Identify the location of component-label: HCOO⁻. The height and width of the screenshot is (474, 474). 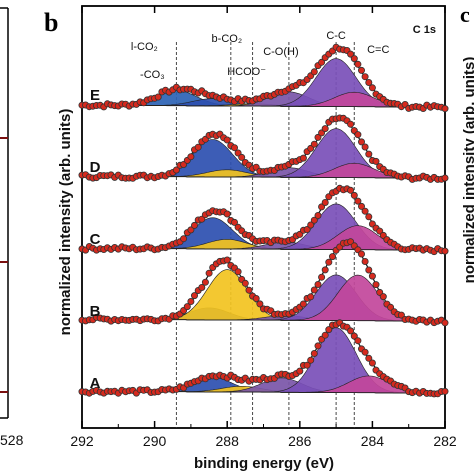
(246, 72).